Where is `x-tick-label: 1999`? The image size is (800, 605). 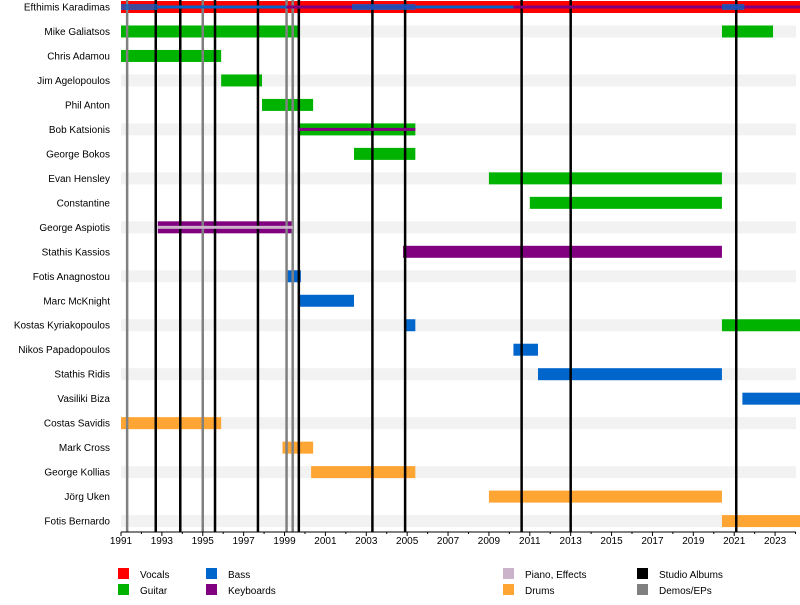 x-tick-label: 1999 is located at coordinates (284, 541).